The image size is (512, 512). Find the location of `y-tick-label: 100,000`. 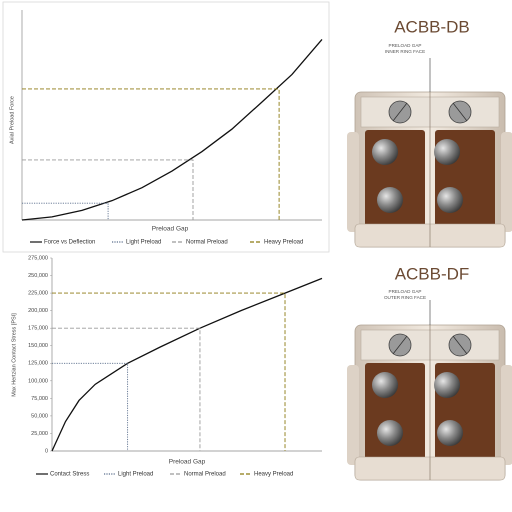

y-tick-label: 100,000 is located at coordinates (38, 381).